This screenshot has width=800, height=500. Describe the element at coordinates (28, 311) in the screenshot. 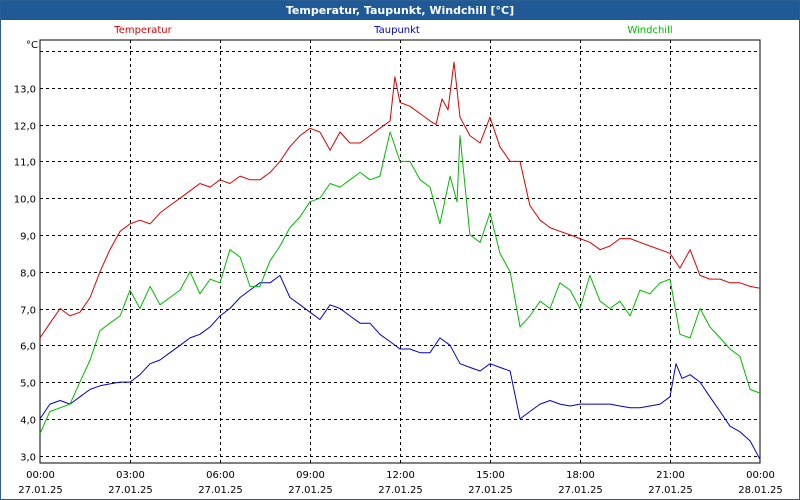

I see `y-tick-label: 7,0` at that location.